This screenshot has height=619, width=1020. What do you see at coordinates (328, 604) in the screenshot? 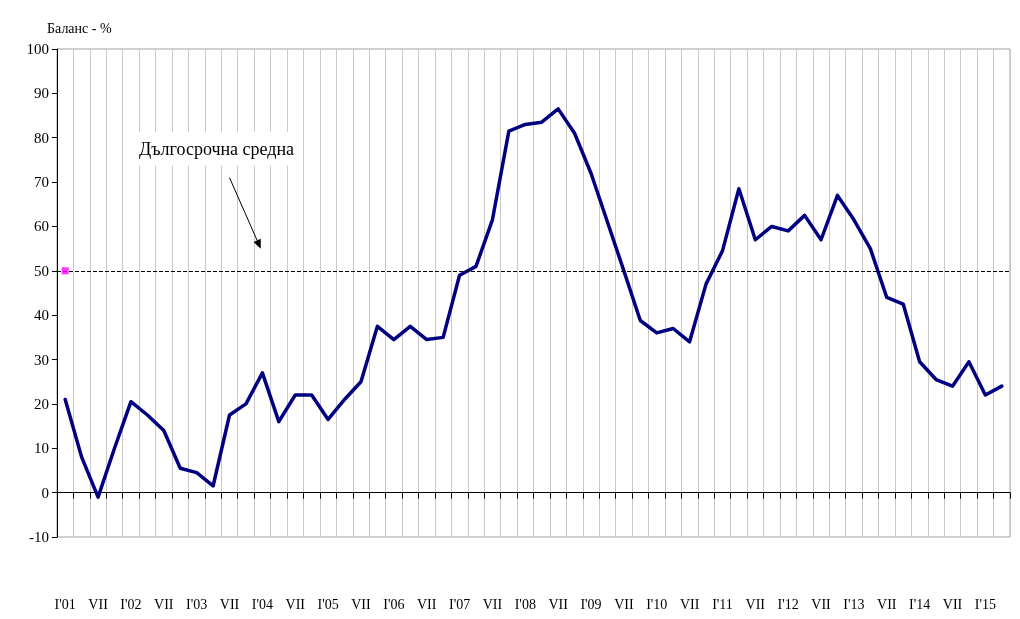
I see `x-tick-label: I'05` at bounding box center [328, 604].